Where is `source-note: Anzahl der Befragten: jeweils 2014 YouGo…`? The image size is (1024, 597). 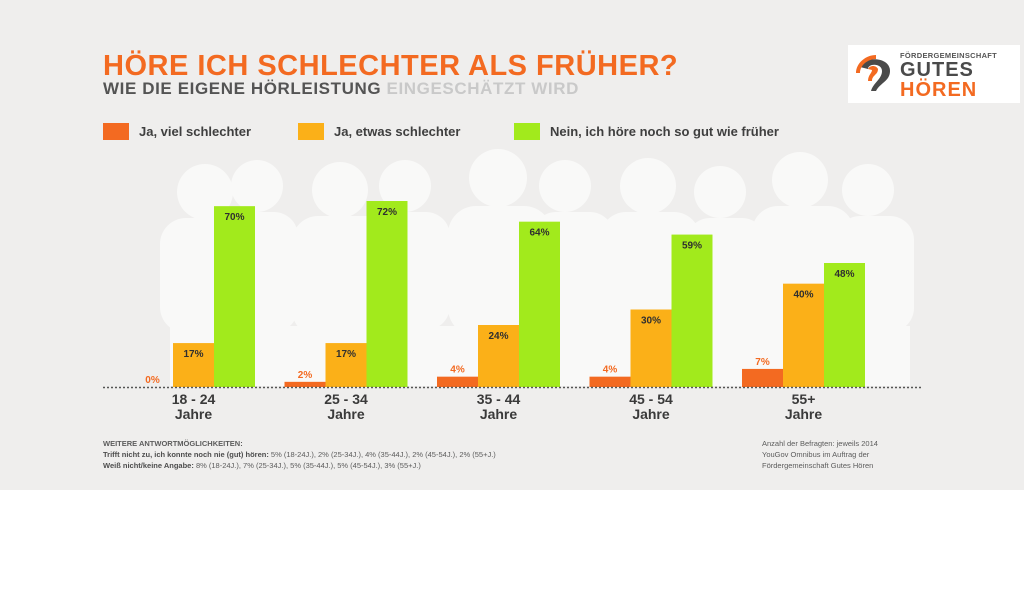
source-note: Anzahl der Befragten: jeweils 2014 YouGo… is located at coordinates (820, 454).